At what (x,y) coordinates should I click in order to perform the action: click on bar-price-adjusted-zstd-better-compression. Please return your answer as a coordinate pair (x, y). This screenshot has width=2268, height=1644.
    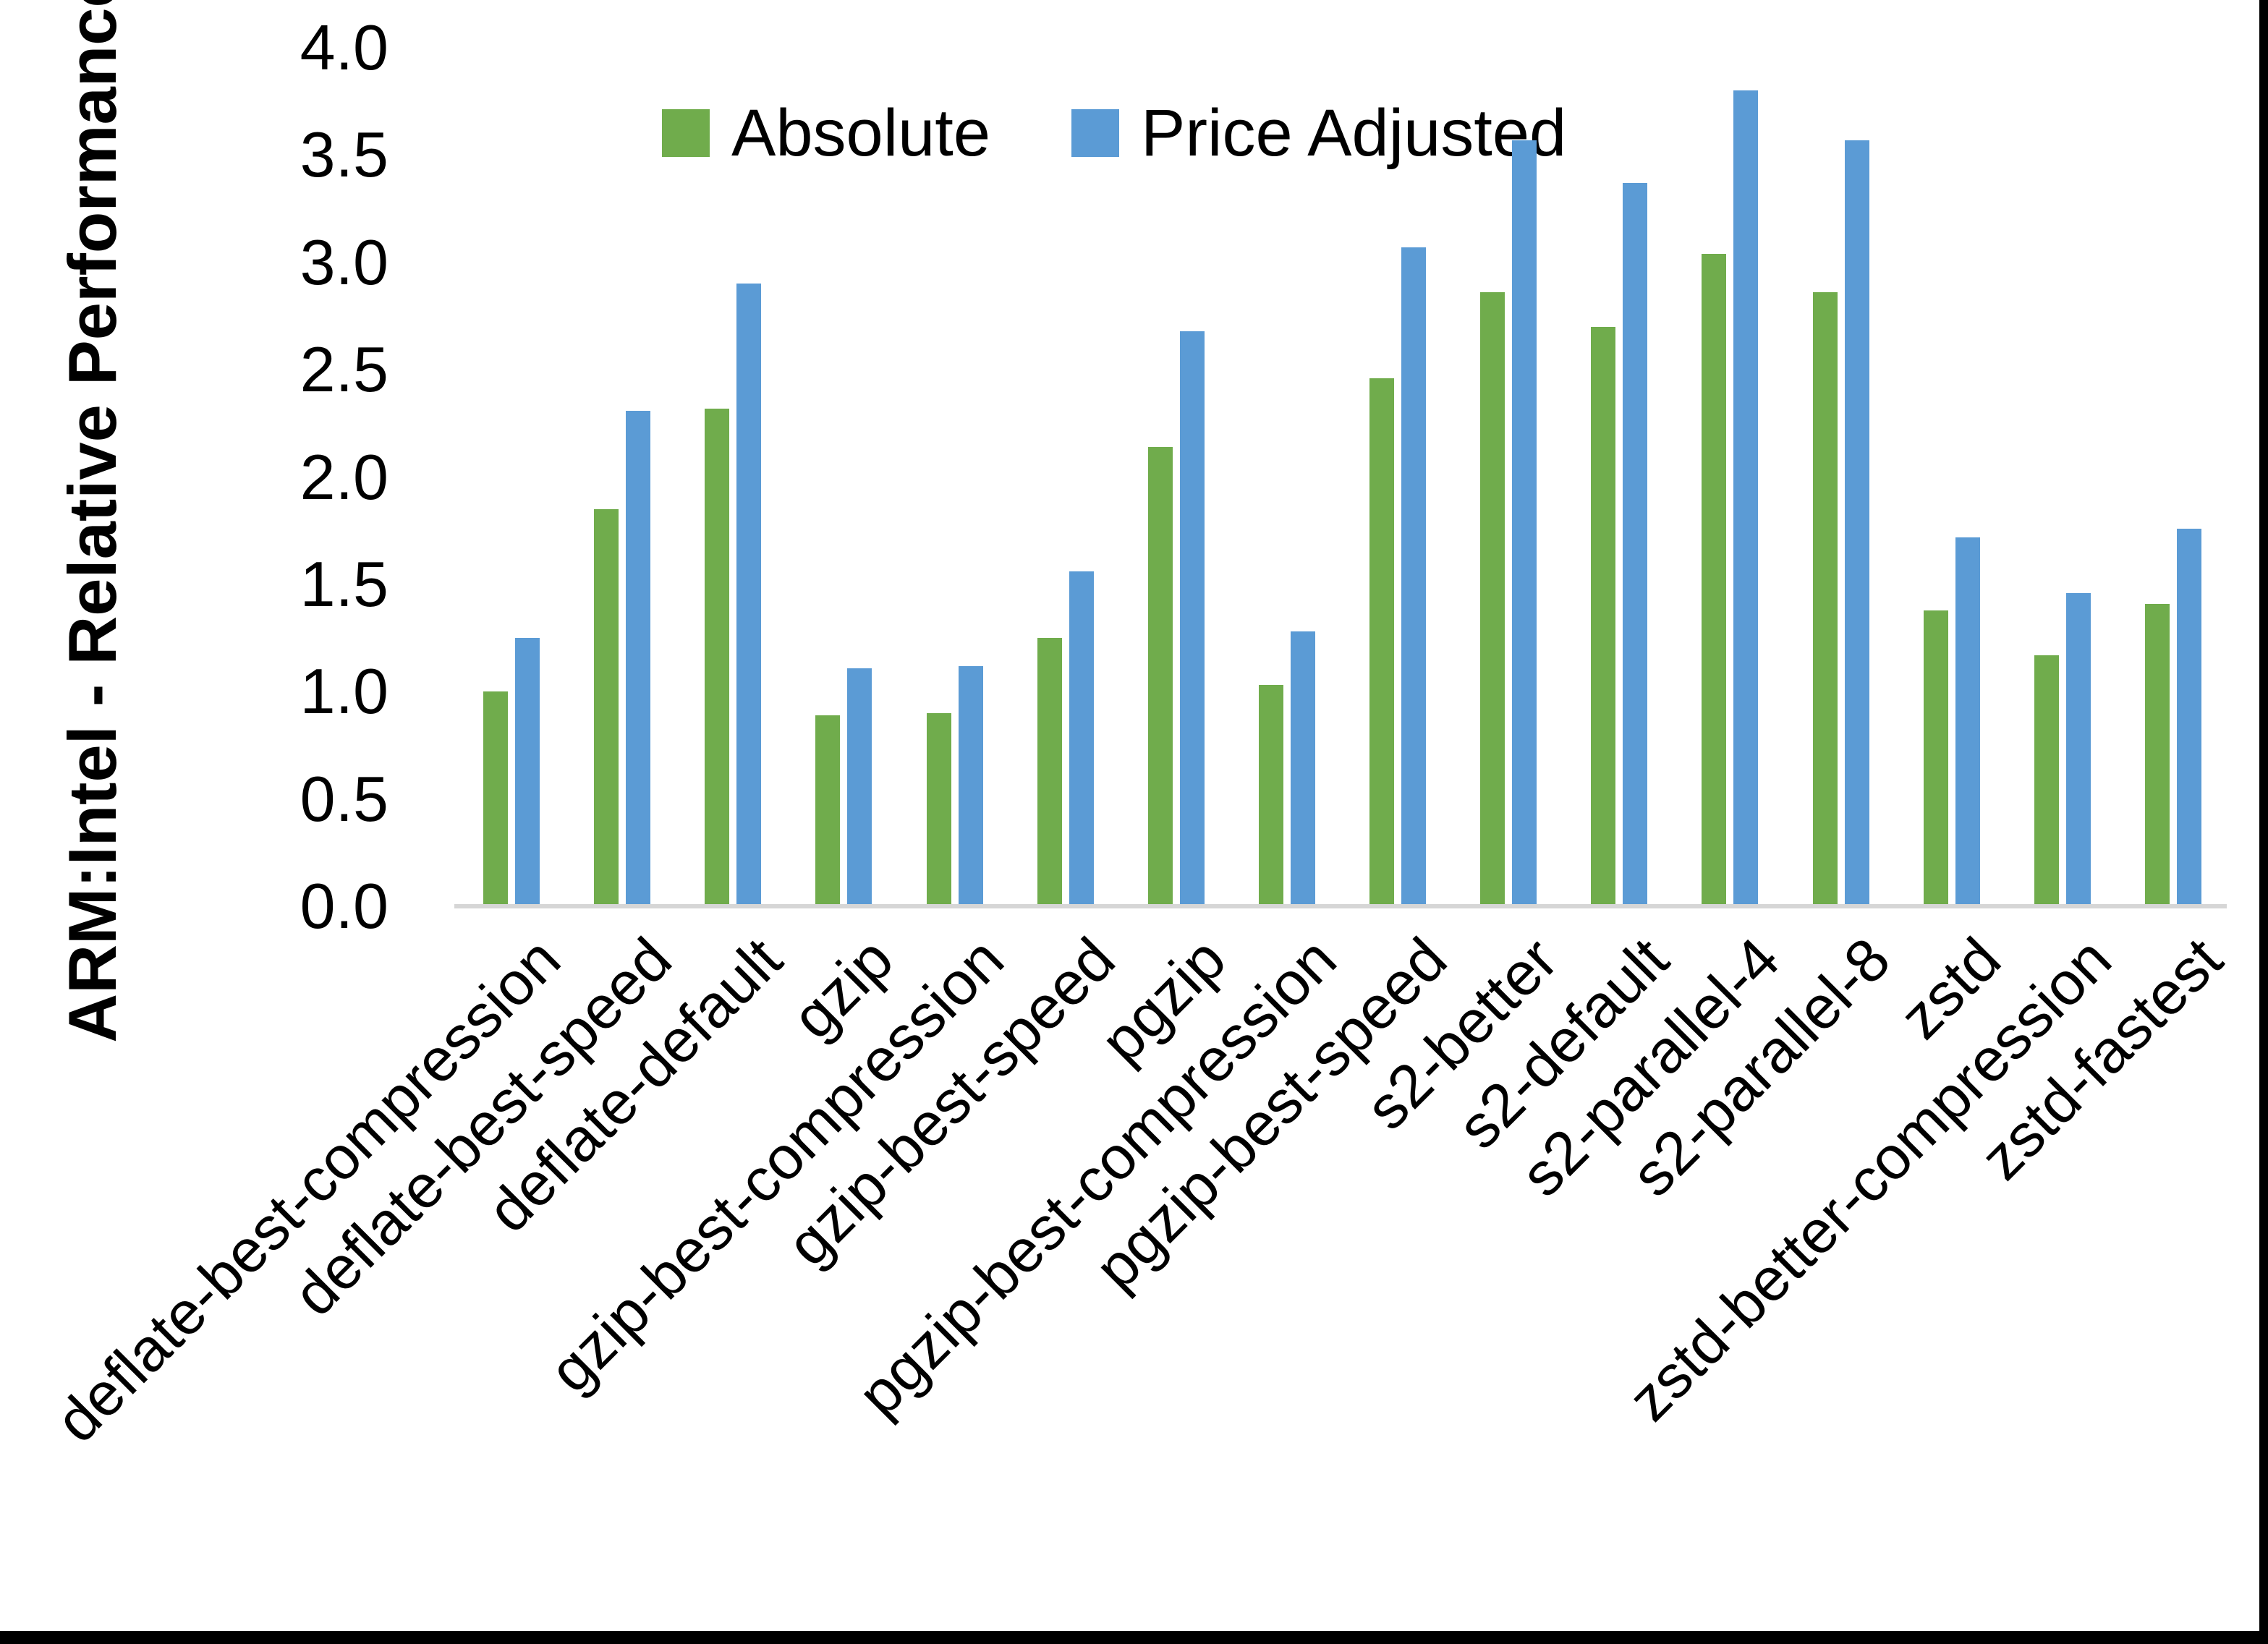
    Looking at the image, I should click on (2078, 749).